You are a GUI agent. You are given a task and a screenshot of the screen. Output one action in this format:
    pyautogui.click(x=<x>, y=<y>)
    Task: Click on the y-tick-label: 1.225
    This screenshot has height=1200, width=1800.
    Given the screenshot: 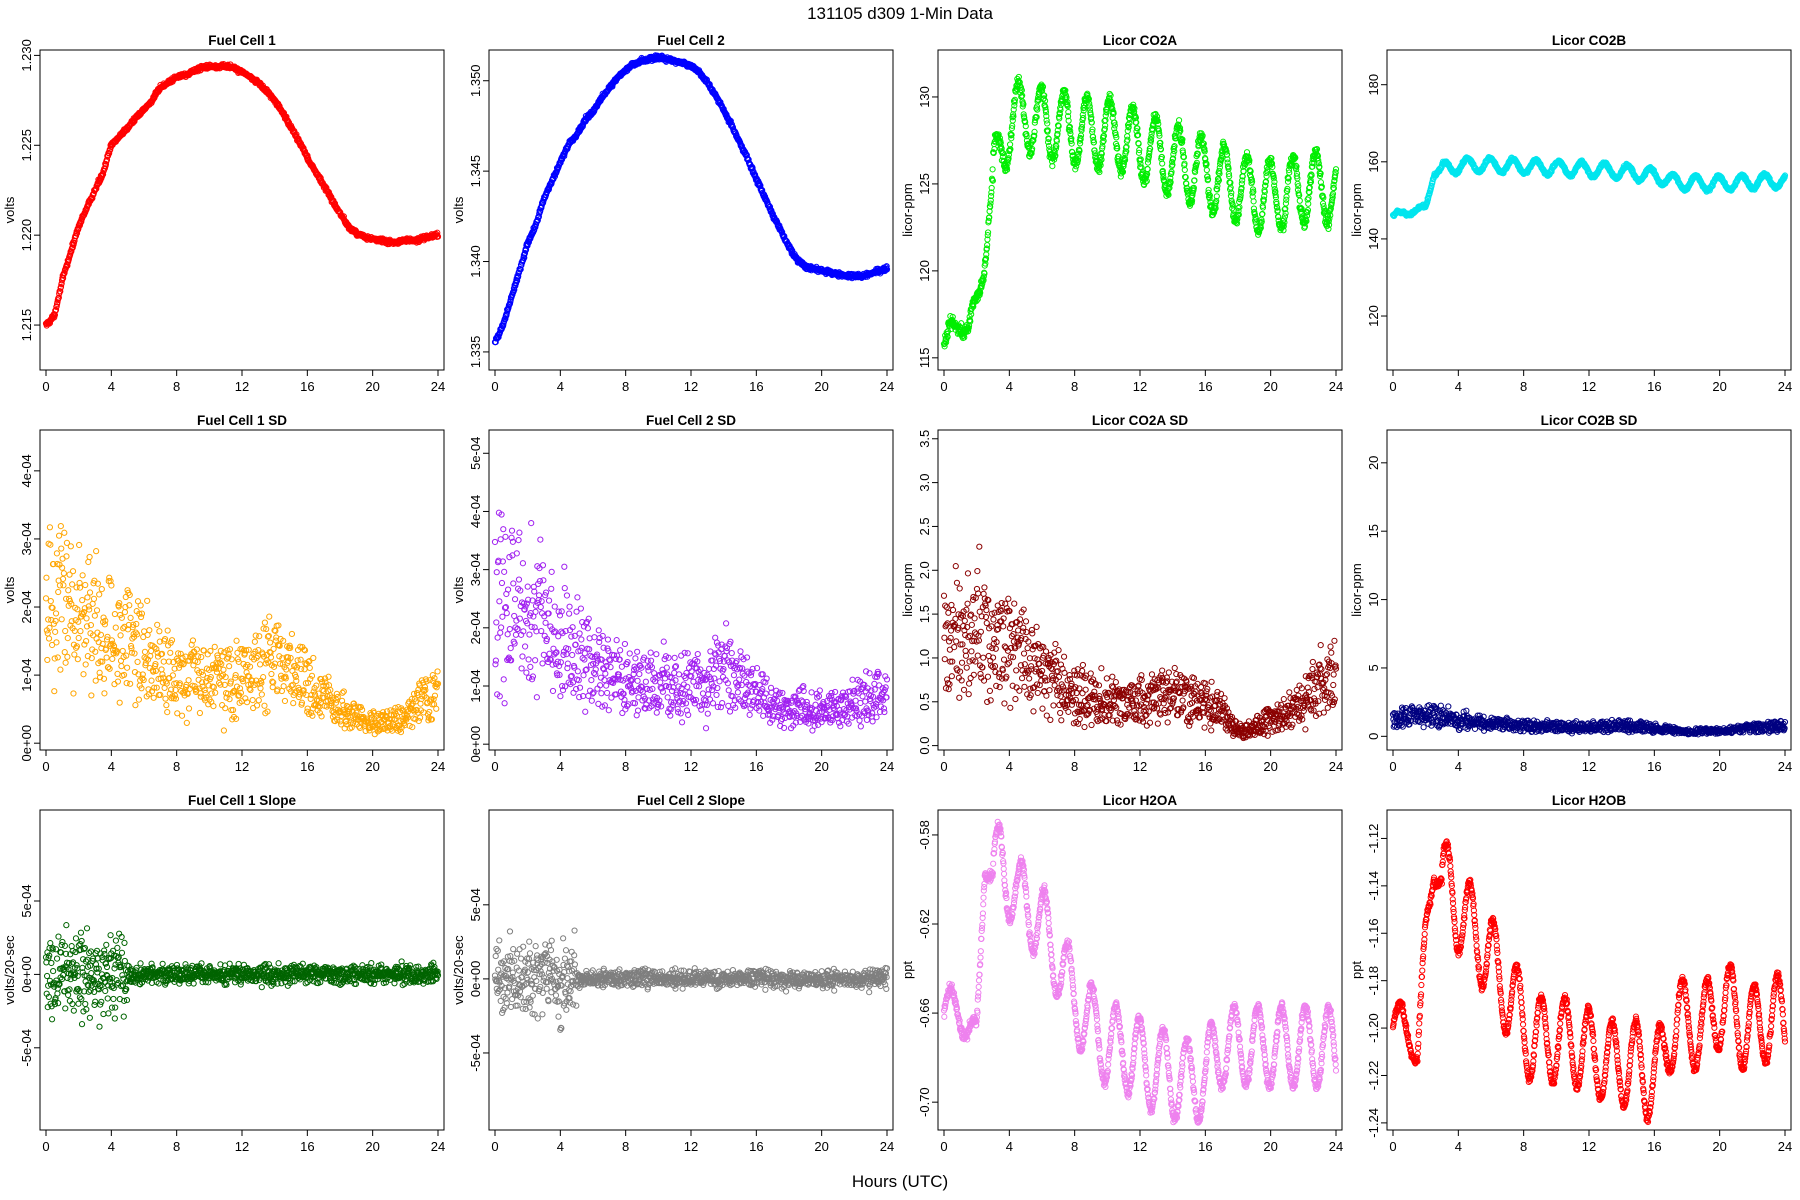 What is the action you would take?
    pyautogui.click(x=26, y=145)
    